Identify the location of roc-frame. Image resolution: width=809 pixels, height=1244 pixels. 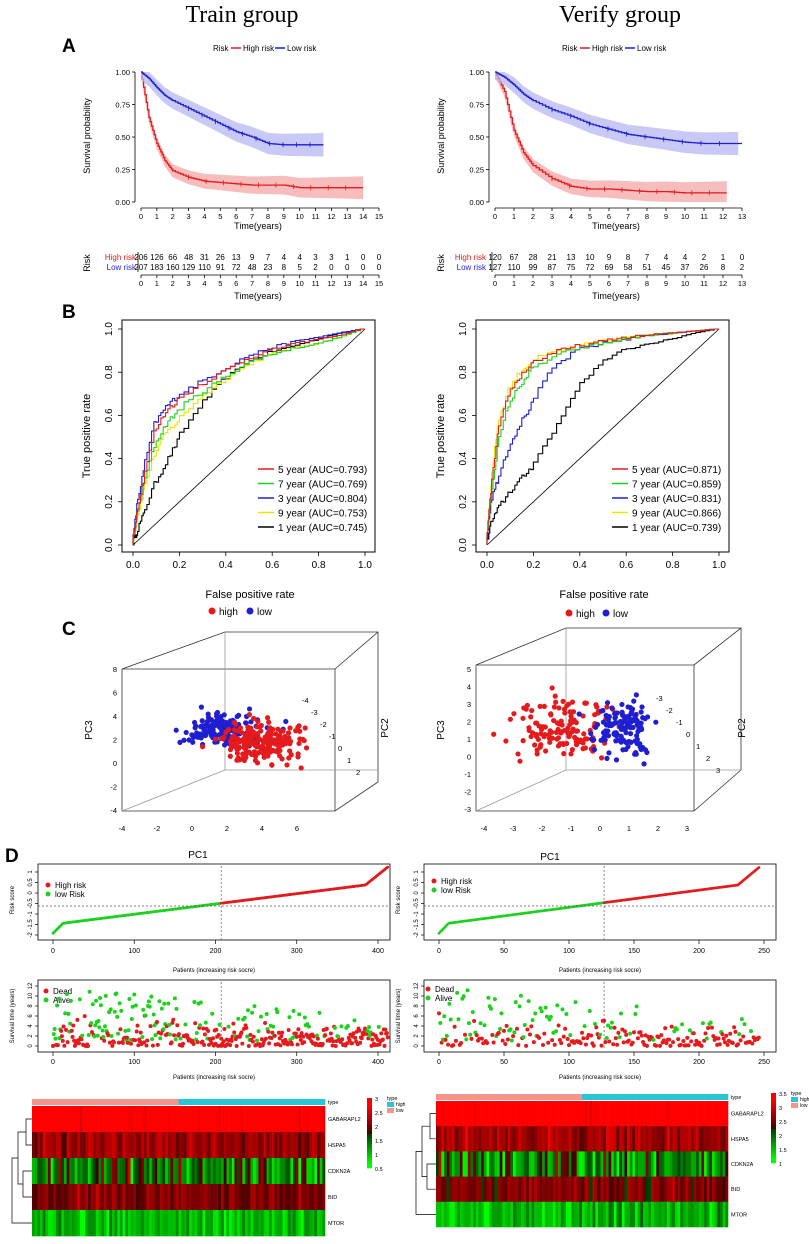
(602, 436).